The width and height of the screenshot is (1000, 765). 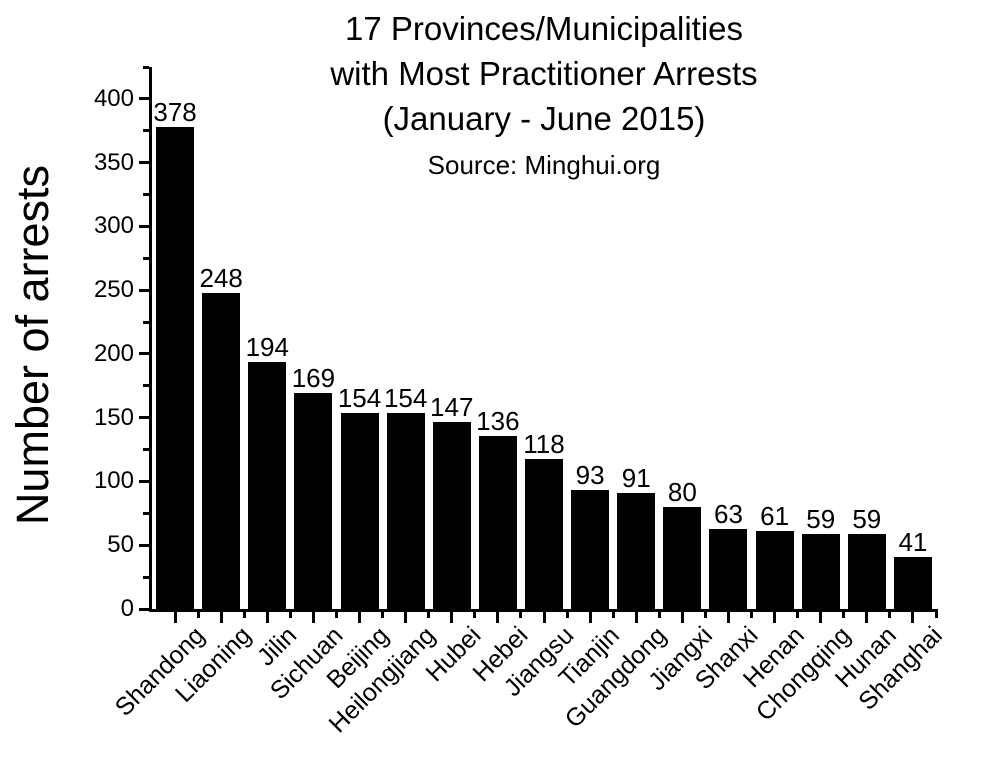 I want to click on bar-value-label: 169, so click(x=313, y=378).